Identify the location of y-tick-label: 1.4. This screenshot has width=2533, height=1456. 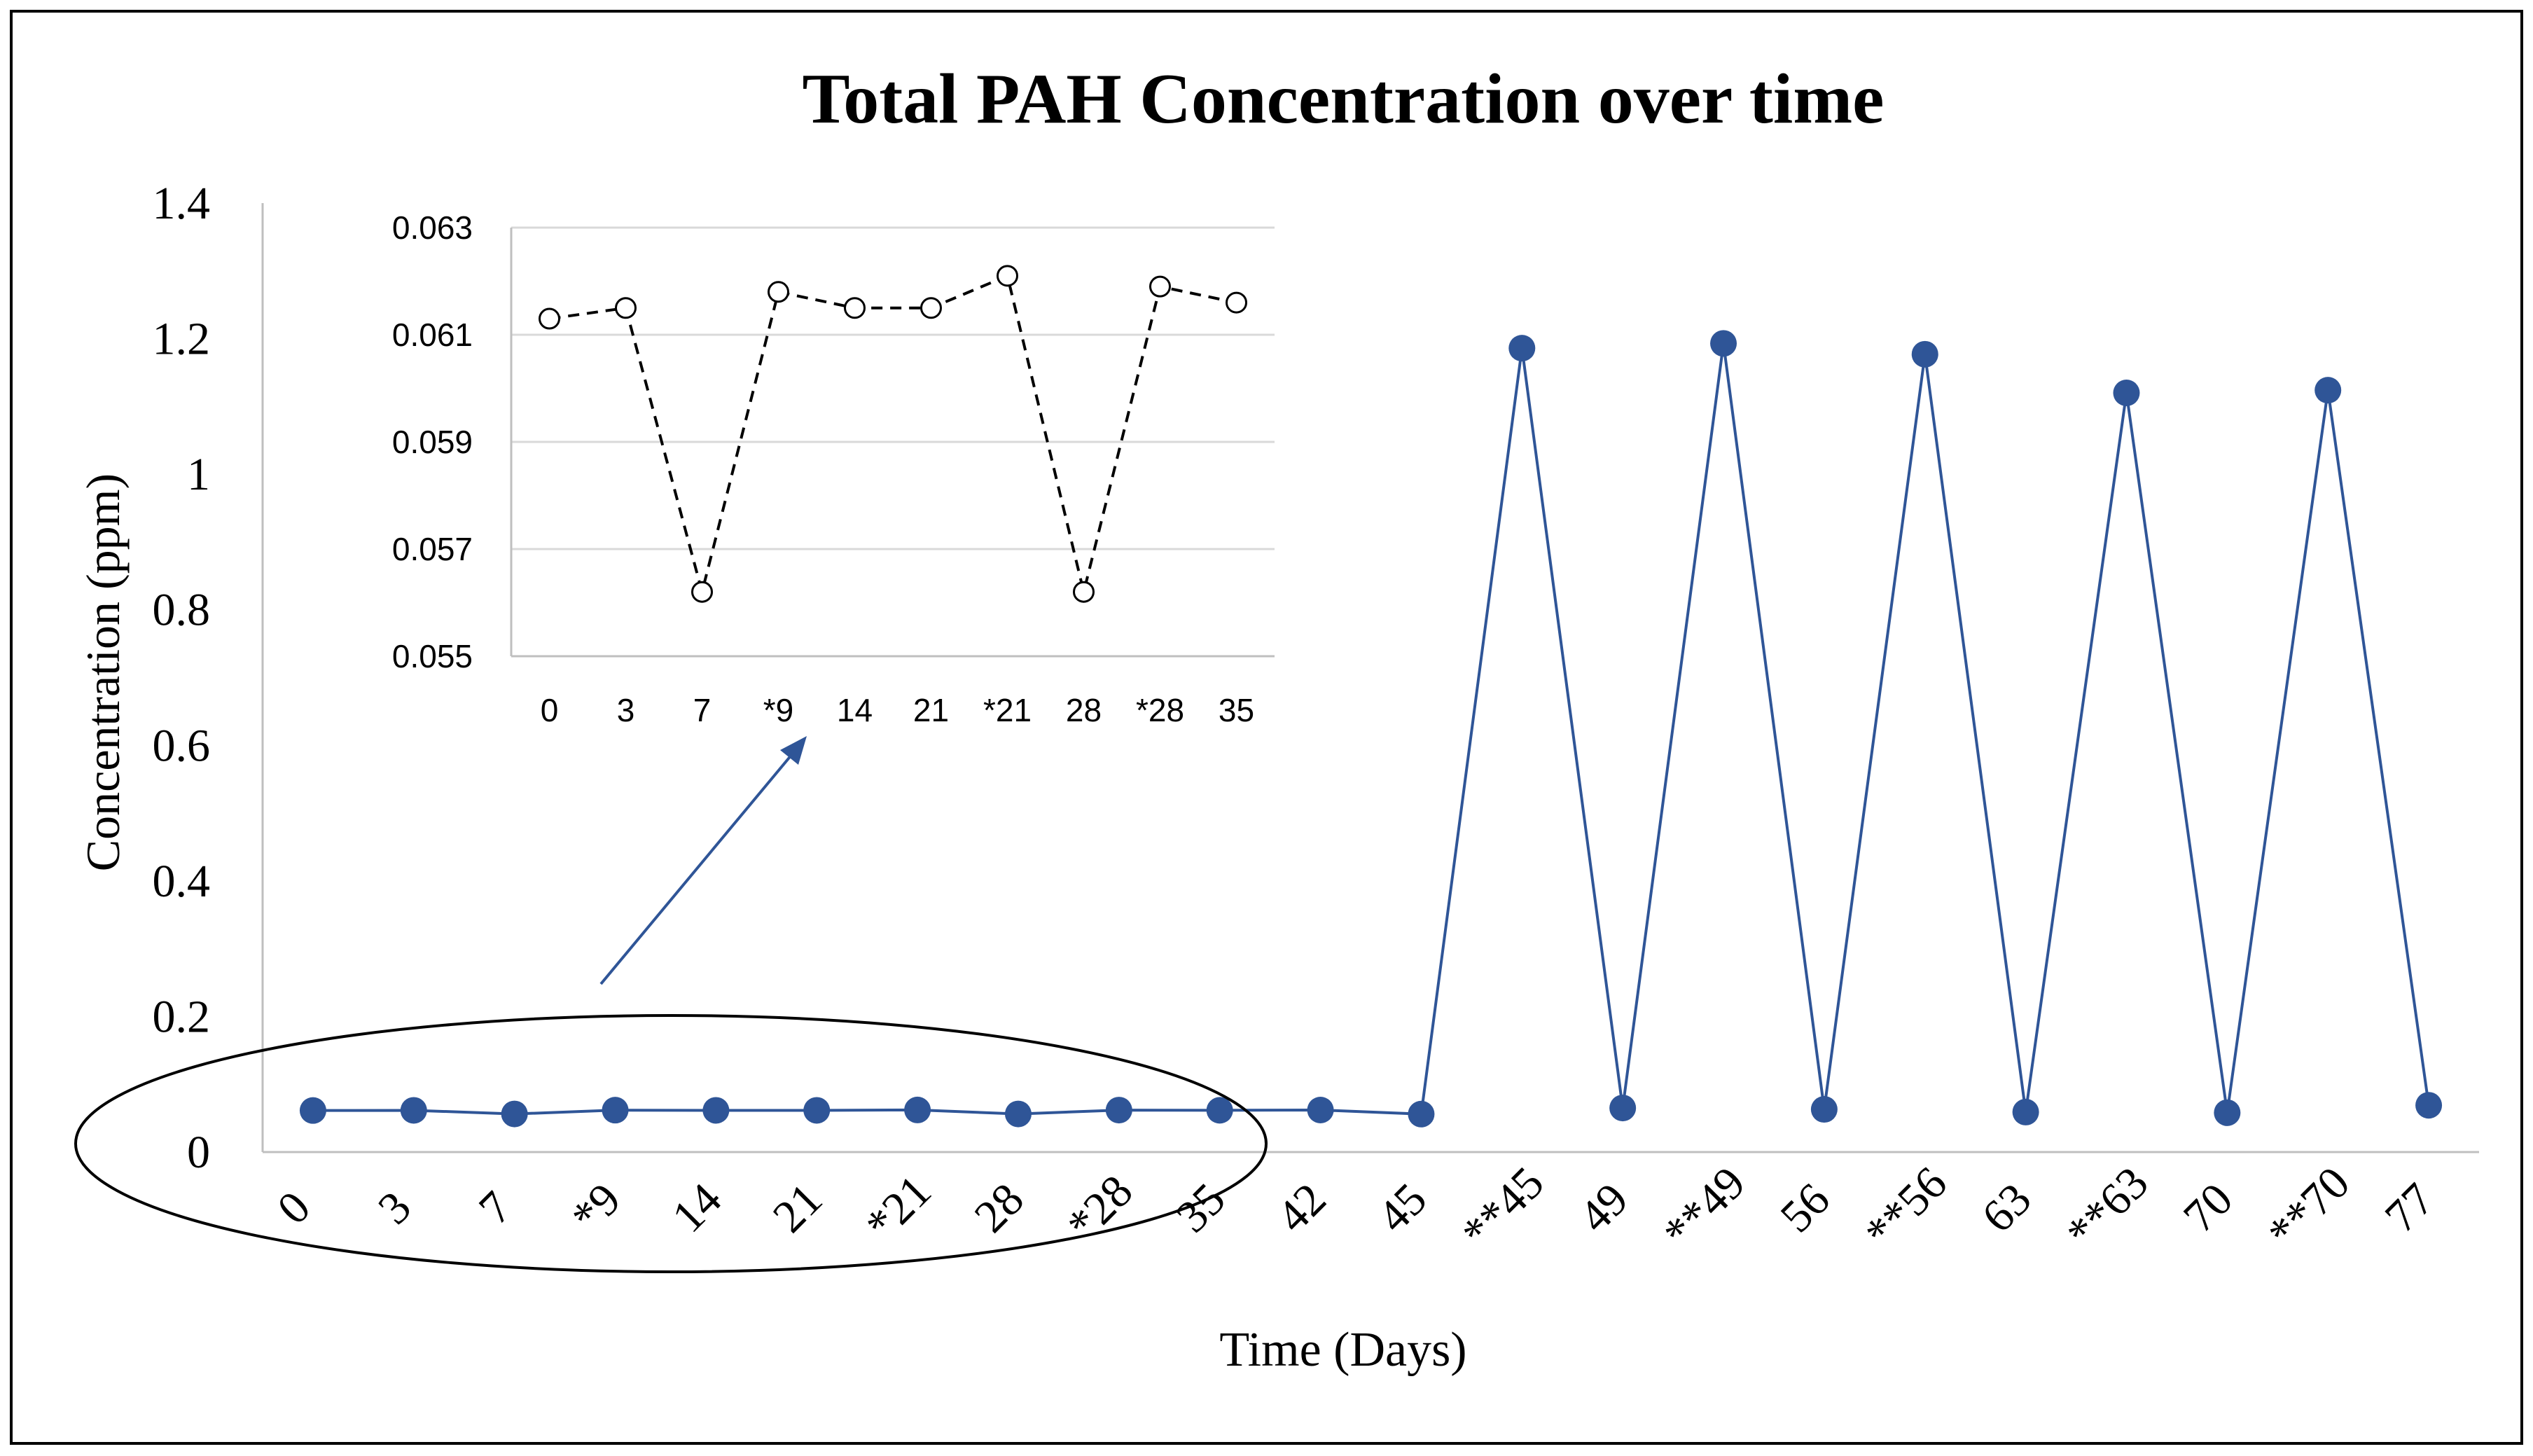
(182, 203).